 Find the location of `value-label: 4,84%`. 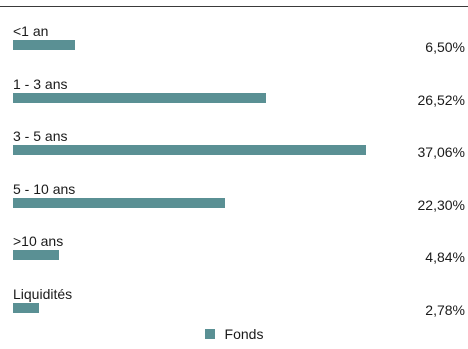

value-label: 4,84% is located at coordinates (445, 257).